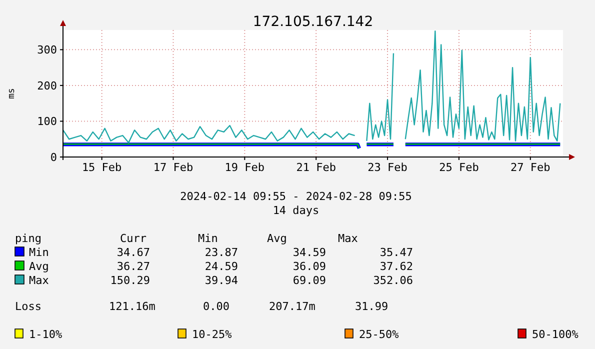 The width and height of the screenshot is (595, 349). Describe the element at coordinates (313, 22) in the screenshot. I see `chart-title: 172.105.167.142` at that location.